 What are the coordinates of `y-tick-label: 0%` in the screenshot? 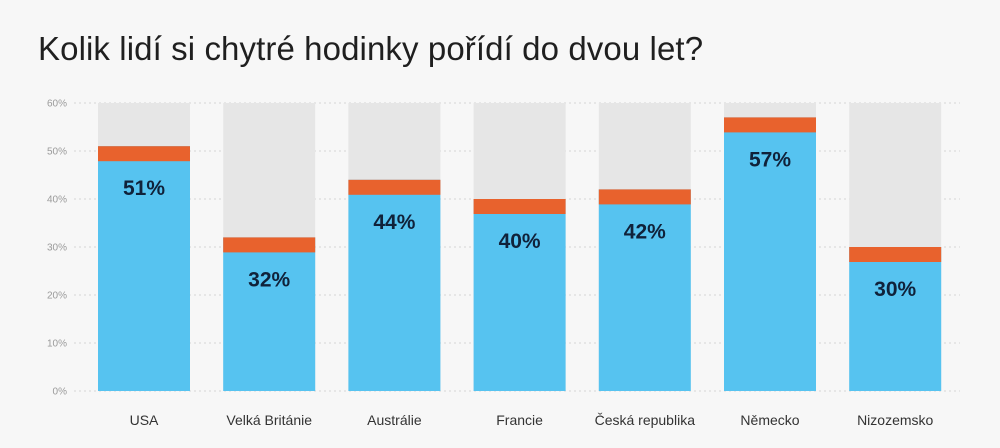 It's located at (60, 392).